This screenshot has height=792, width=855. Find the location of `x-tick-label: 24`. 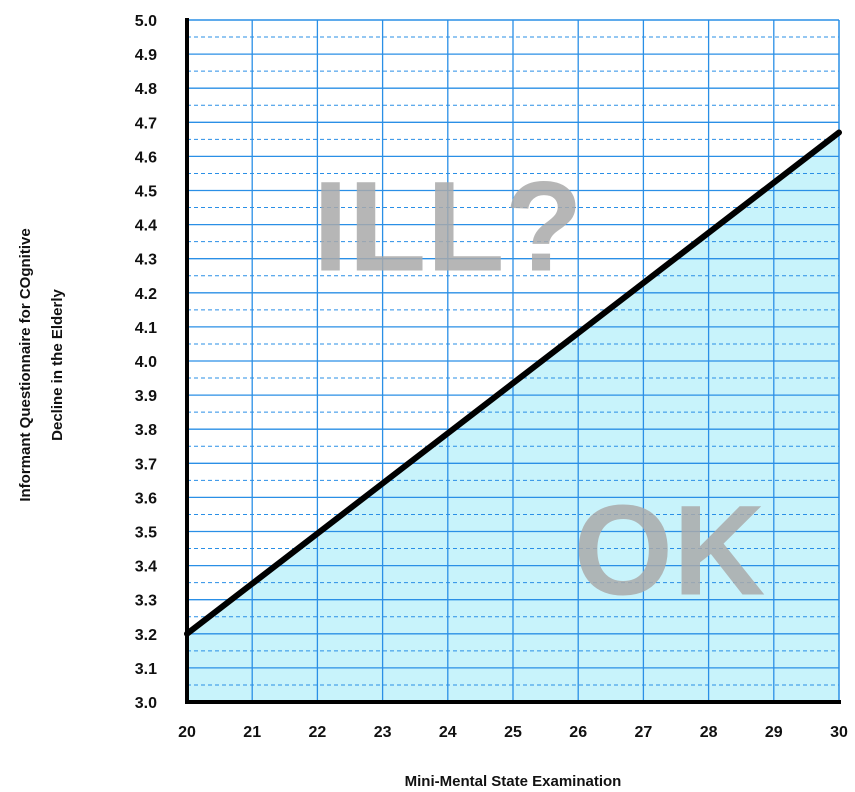

x-tick-label: 24 is located at coordinates (448, 732).